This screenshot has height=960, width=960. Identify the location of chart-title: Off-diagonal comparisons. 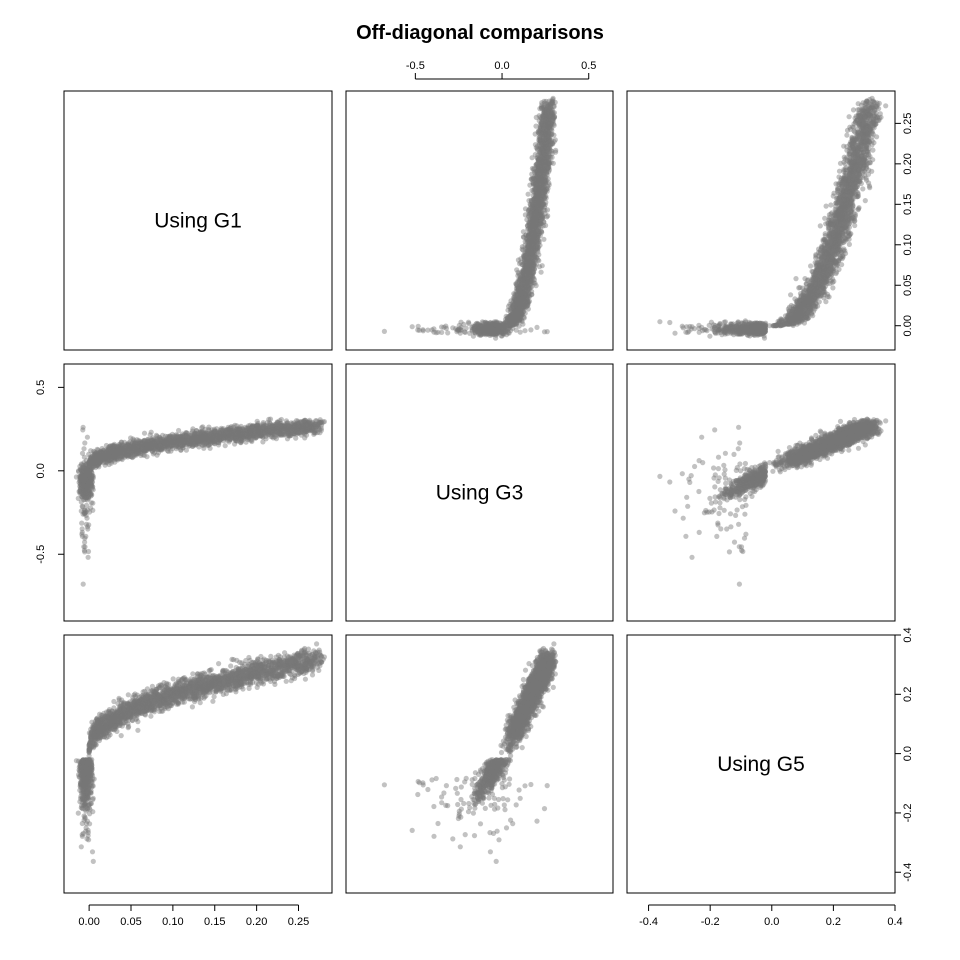
(480, 33).